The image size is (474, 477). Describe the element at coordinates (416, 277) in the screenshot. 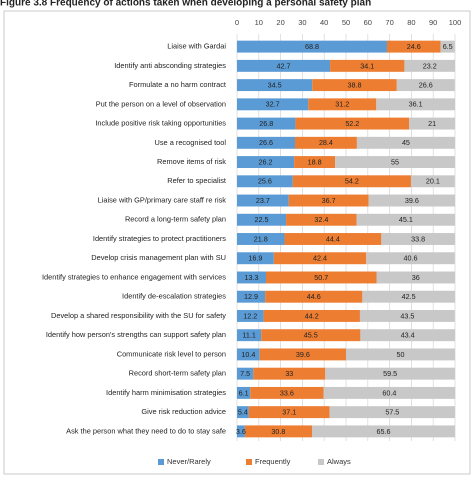

I see `value-label: 36` at that location.